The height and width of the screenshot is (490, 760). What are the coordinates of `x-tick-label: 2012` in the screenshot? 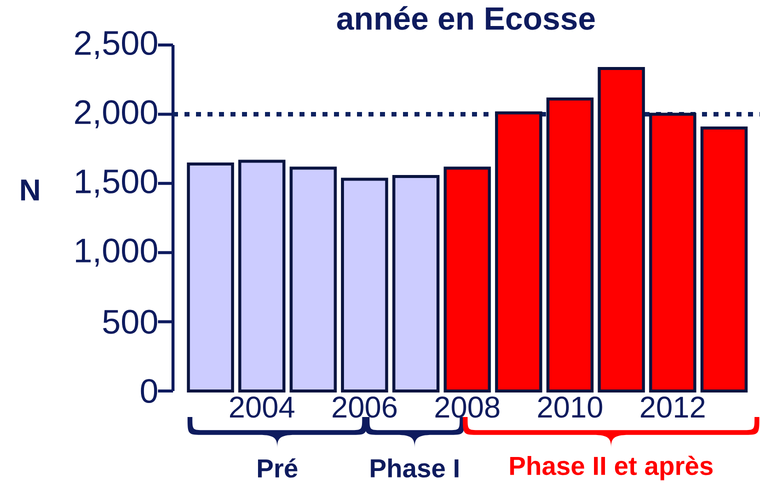 It's located at (672, 407).